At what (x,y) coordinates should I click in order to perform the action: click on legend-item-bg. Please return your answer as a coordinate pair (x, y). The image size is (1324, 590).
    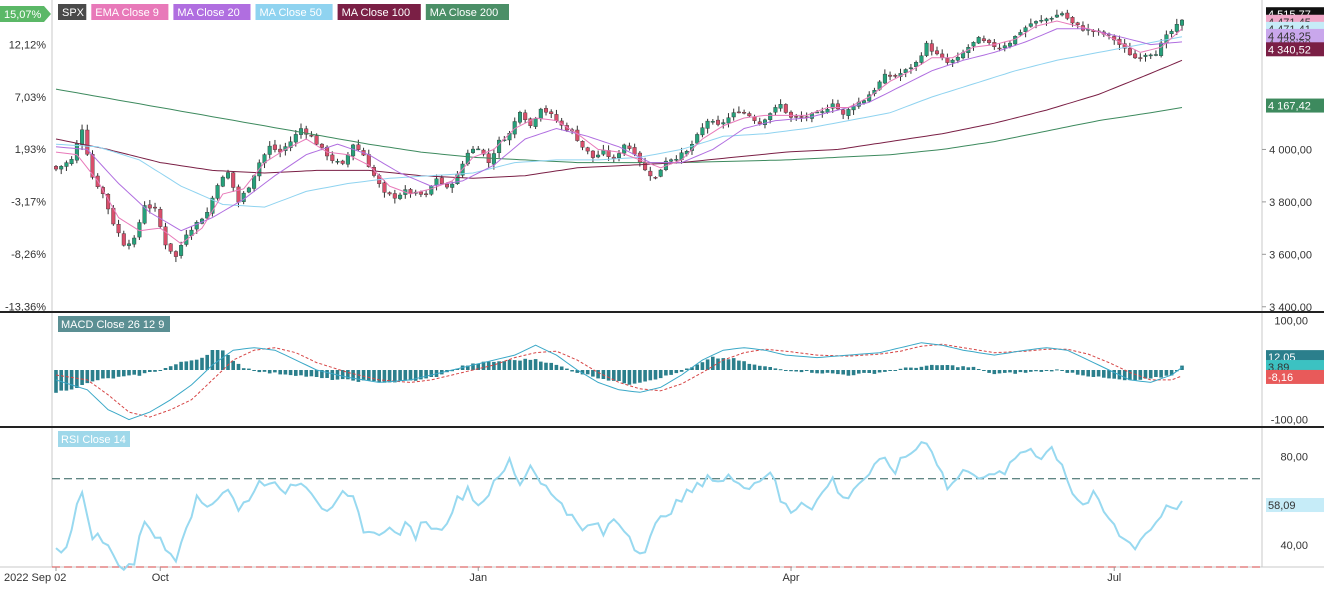
    Looking at the image, I should click on (130, 12).